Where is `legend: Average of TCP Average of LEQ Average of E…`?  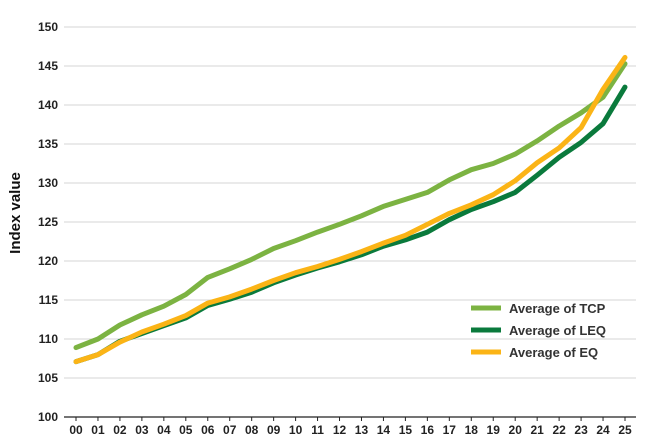
legend: Average of TCP Average of LEQ Average of E… is located at coordinates (538, 330).